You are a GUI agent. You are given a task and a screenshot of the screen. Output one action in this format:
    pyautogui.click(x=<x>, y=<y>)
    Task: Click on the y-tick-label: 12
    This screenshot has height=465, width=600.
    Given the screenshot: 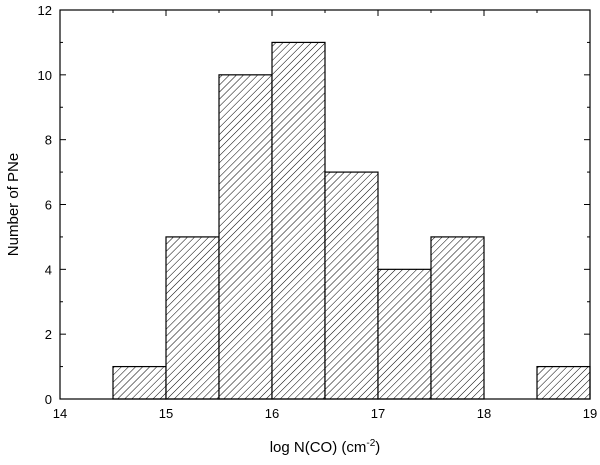 What is the action you would take?
    pyautogui.click(x=45, y=10)
    